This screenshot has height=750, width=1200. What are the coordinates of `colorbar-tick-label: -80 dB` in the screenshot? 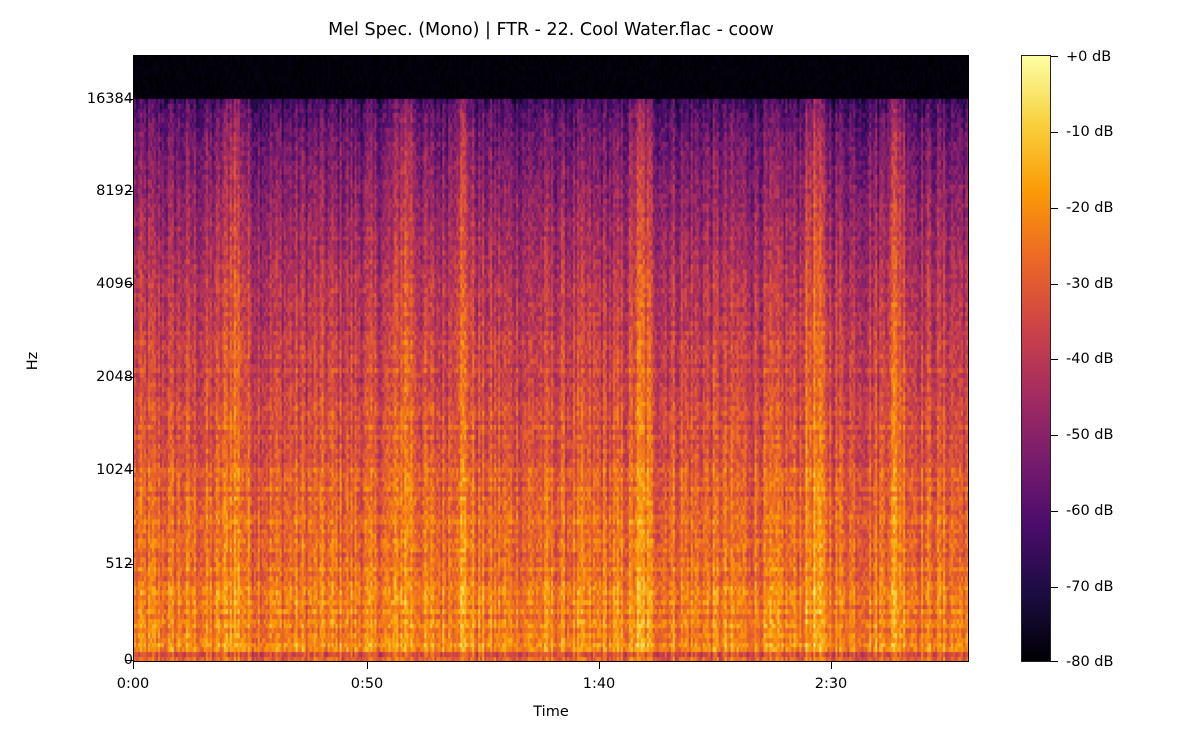 It's located at (1090, 662).